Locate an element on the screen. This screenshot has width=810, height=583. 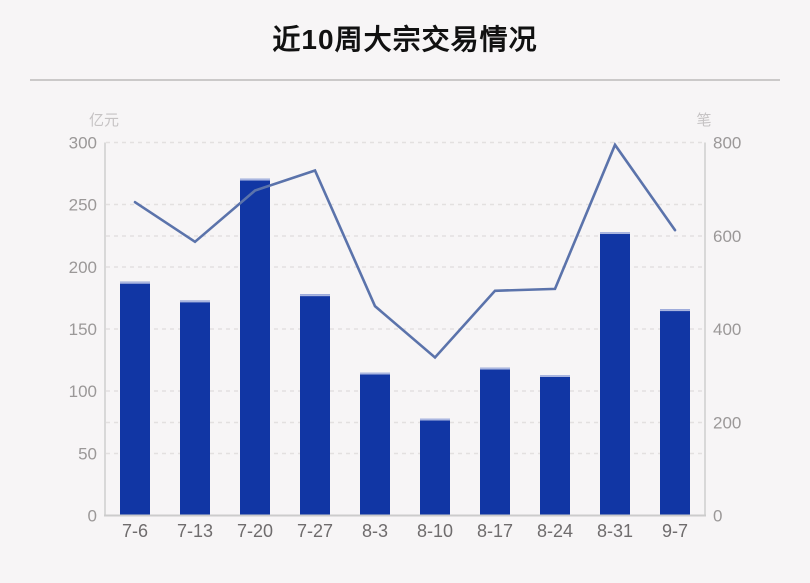
x-axis-label-7-6: 7-6 is located at coordinates (135, 531).